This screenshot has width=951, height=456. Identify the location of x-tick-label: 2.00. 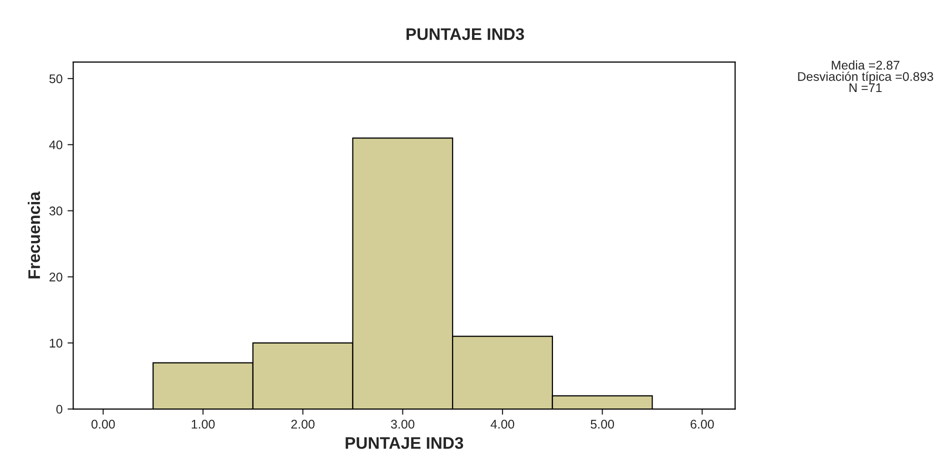
(303, 424).